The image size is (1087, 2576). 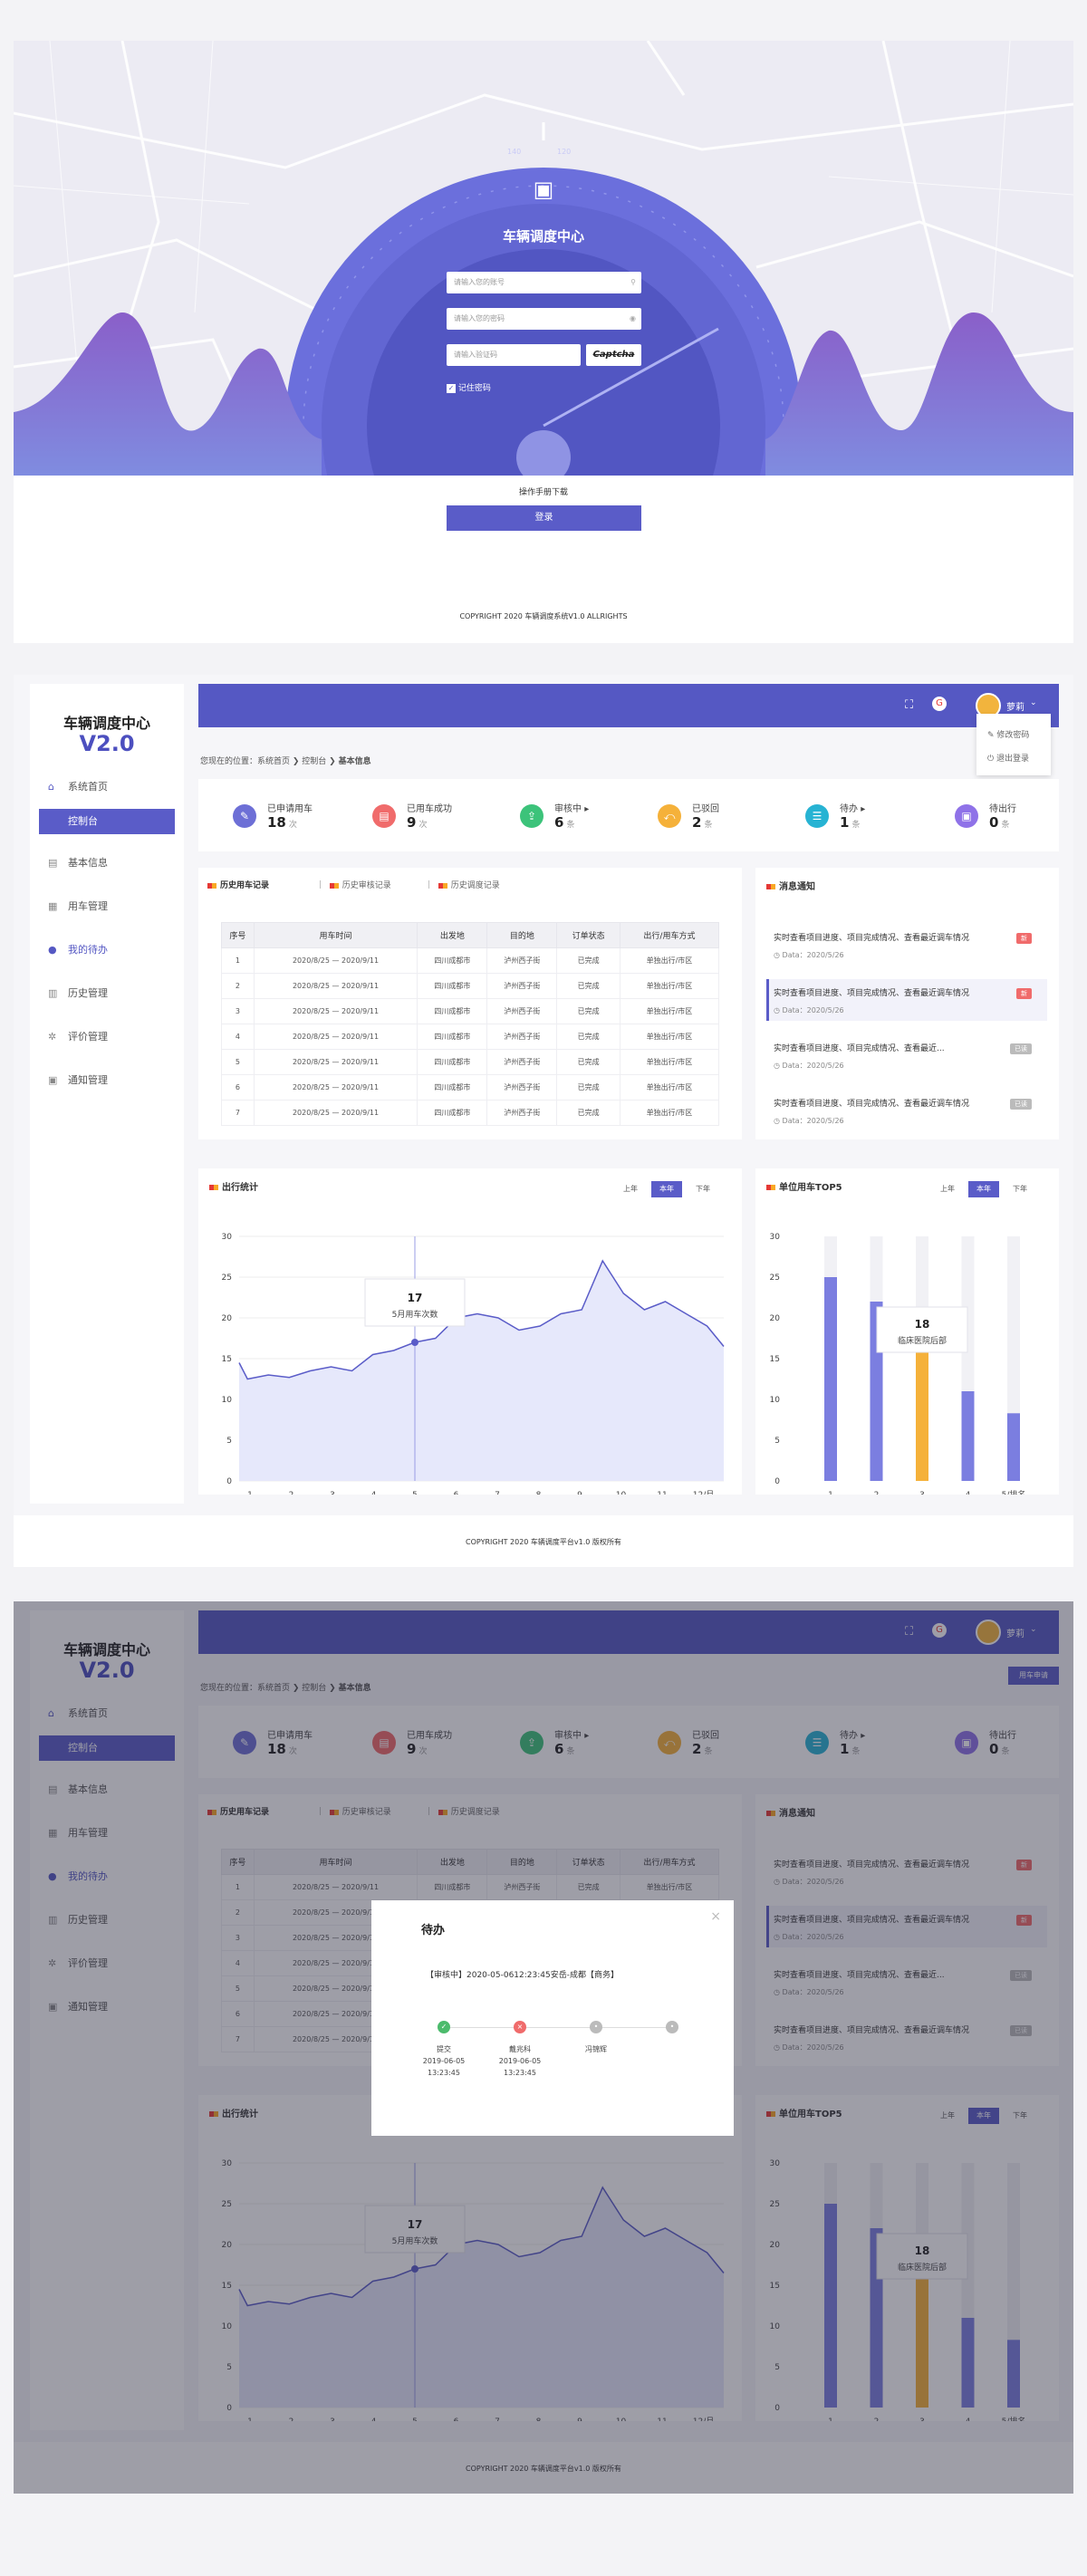 What do you see at coordinates (423, 1751) in the screenshot?
I see `stat-unit: 次` at bounding box center [423, 1751].